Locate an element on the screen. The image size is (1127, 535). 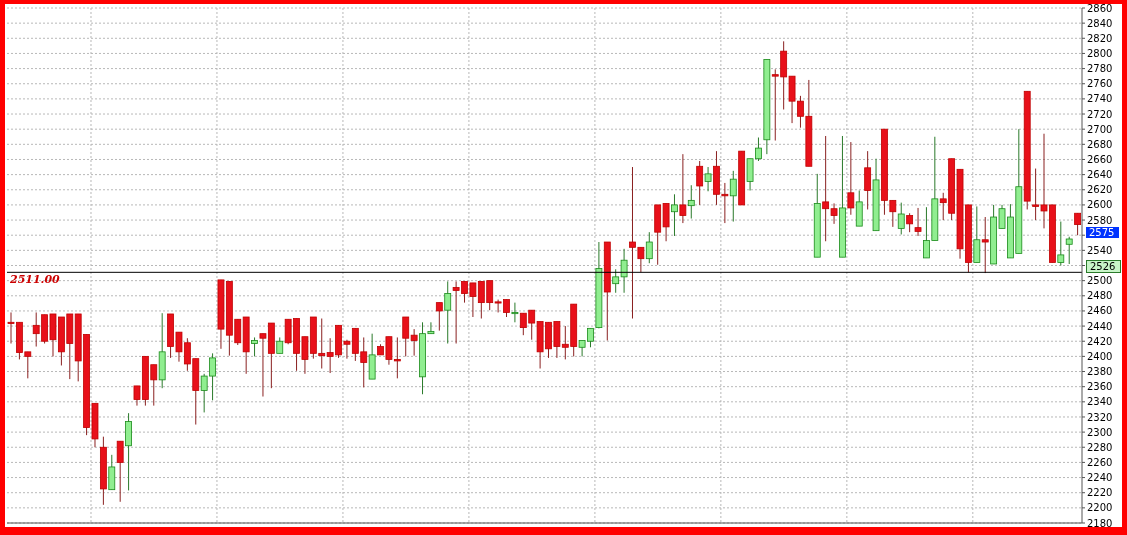
y-tick-label: 2480 is located at coordinates (1100, 296).